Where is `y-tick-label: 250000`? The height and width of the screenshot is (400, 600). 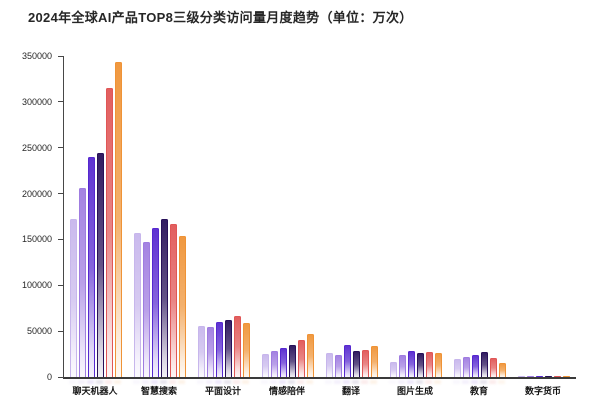
y-tick-label: 250000 is located at coordinates (36, 147).